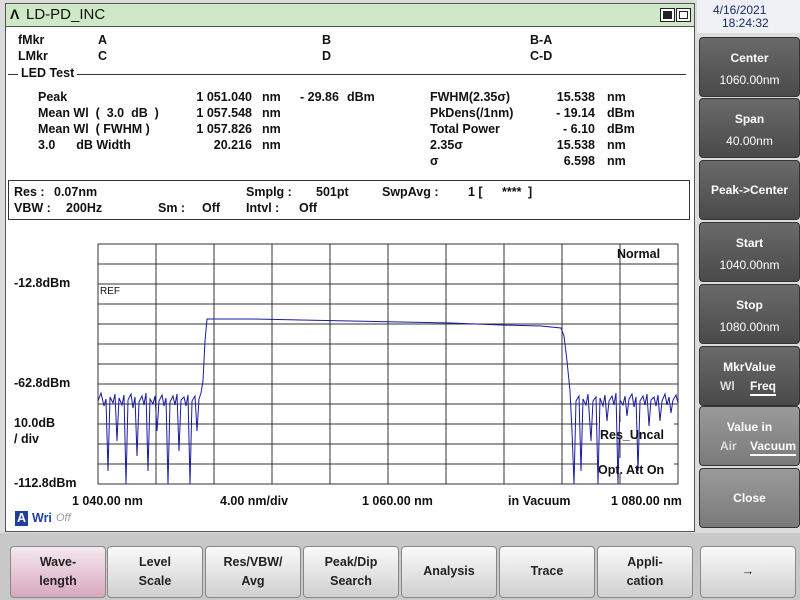 This screenshot has width=800, height=600. Describe the element at coordinates (42, 518) in the screenshot. I see `trace-mode: Wri` at that location.